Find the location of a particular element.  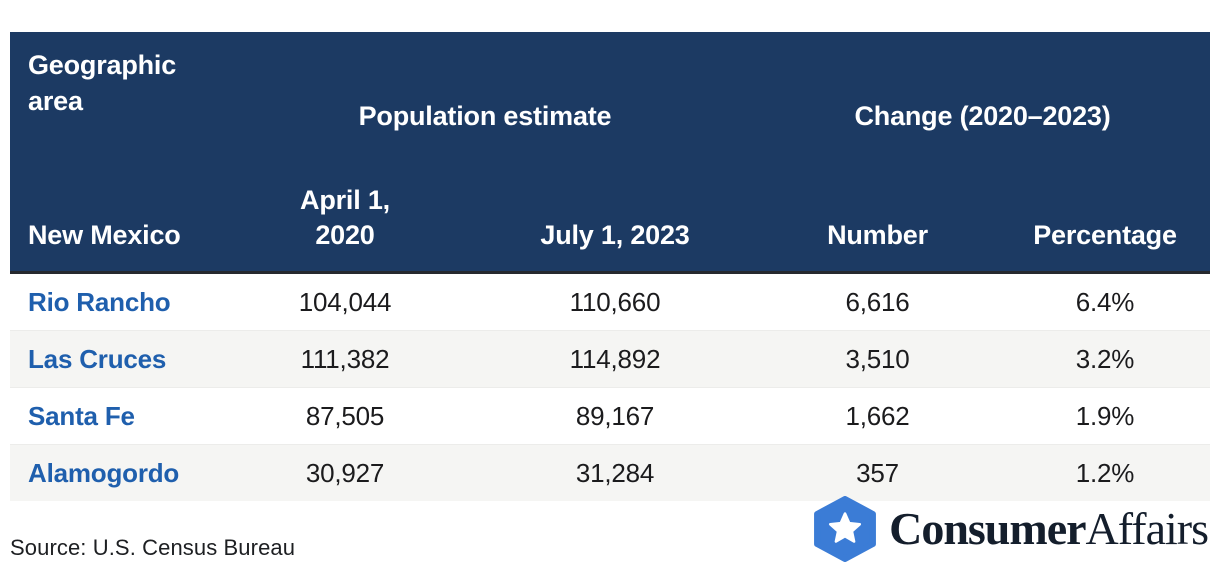

city-cell: Rio Rancho is located at coordinates (112, 302).